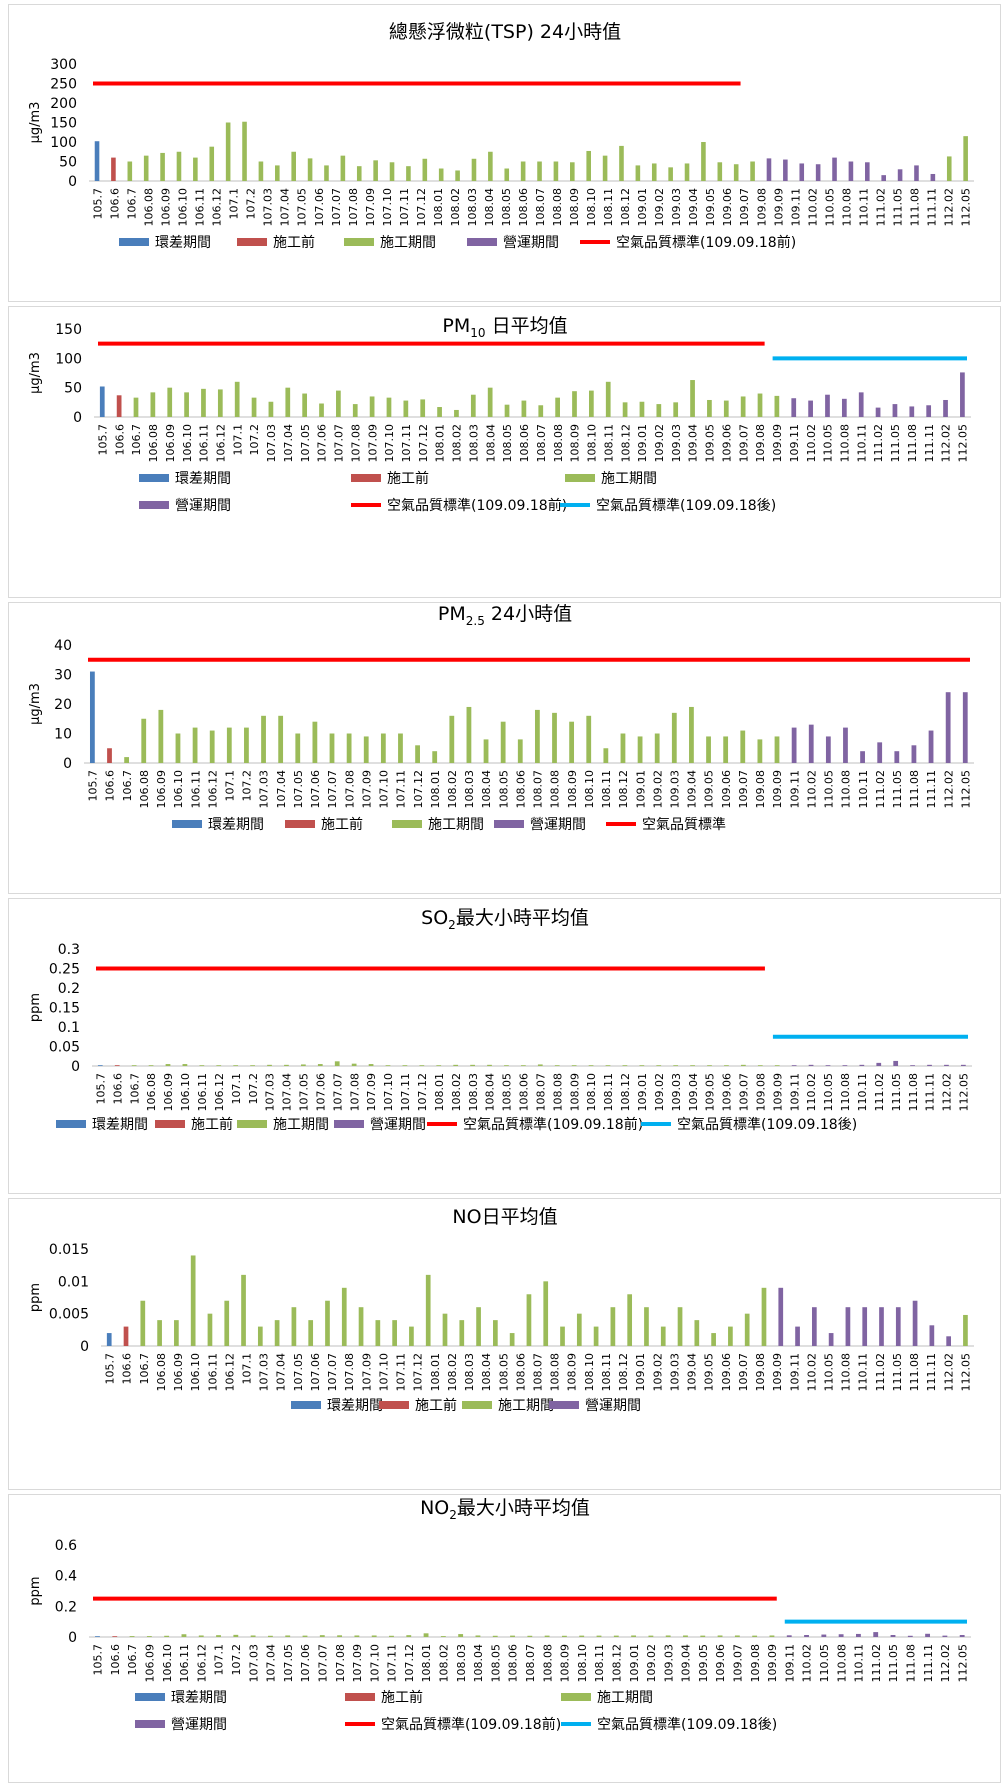 This screenshot has height=1783, width=1001. What do you see at coordinates (66, 1546) in the screenshot?
I see `y-tick-label: 0.6` at bounding box center [66, 1546].